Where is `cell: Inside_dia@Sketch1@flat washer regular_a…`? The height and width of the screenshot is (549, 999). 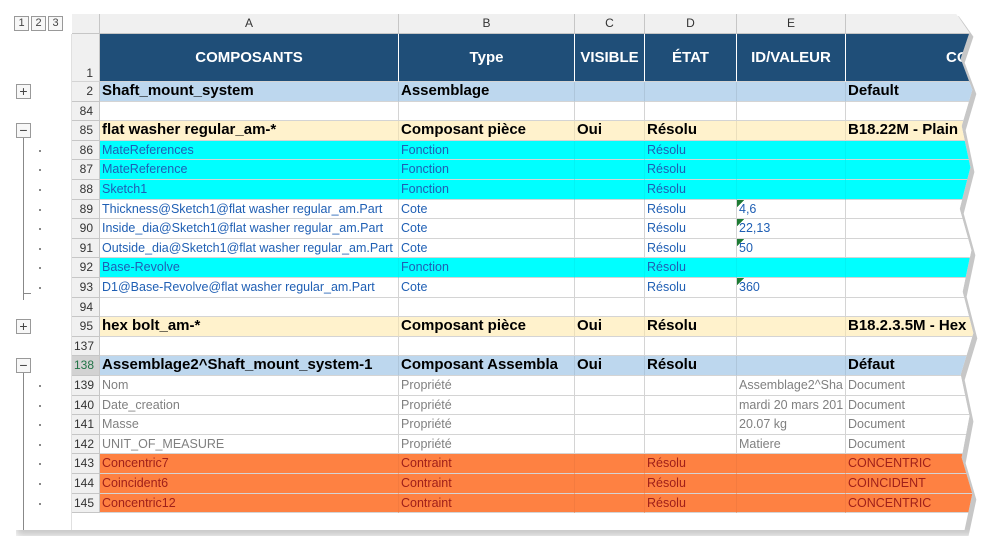
cell: Inside_dia@Sketch1@flat washer regular_a… is located at coordinates (249, 229).